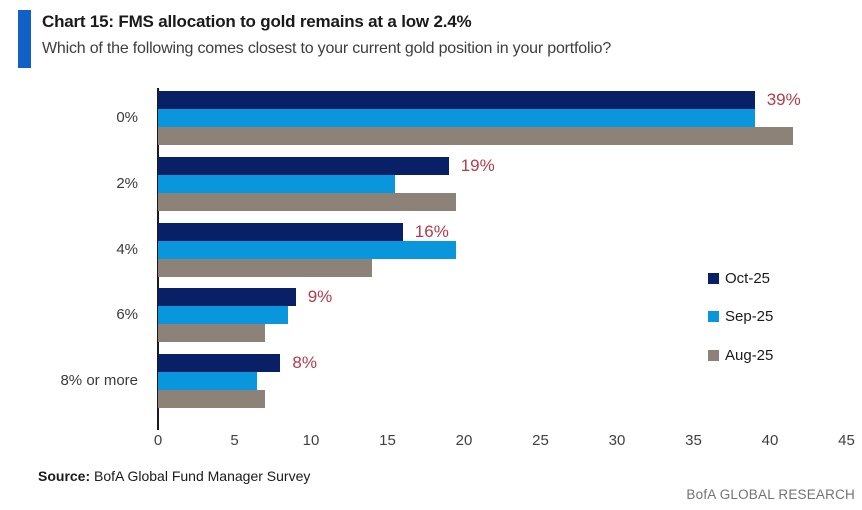 This screenshot has width=862, height=510. Describe the element at coordinates (223, 315) in the screenshot. I see `bar-sep-25-6-` at that location.